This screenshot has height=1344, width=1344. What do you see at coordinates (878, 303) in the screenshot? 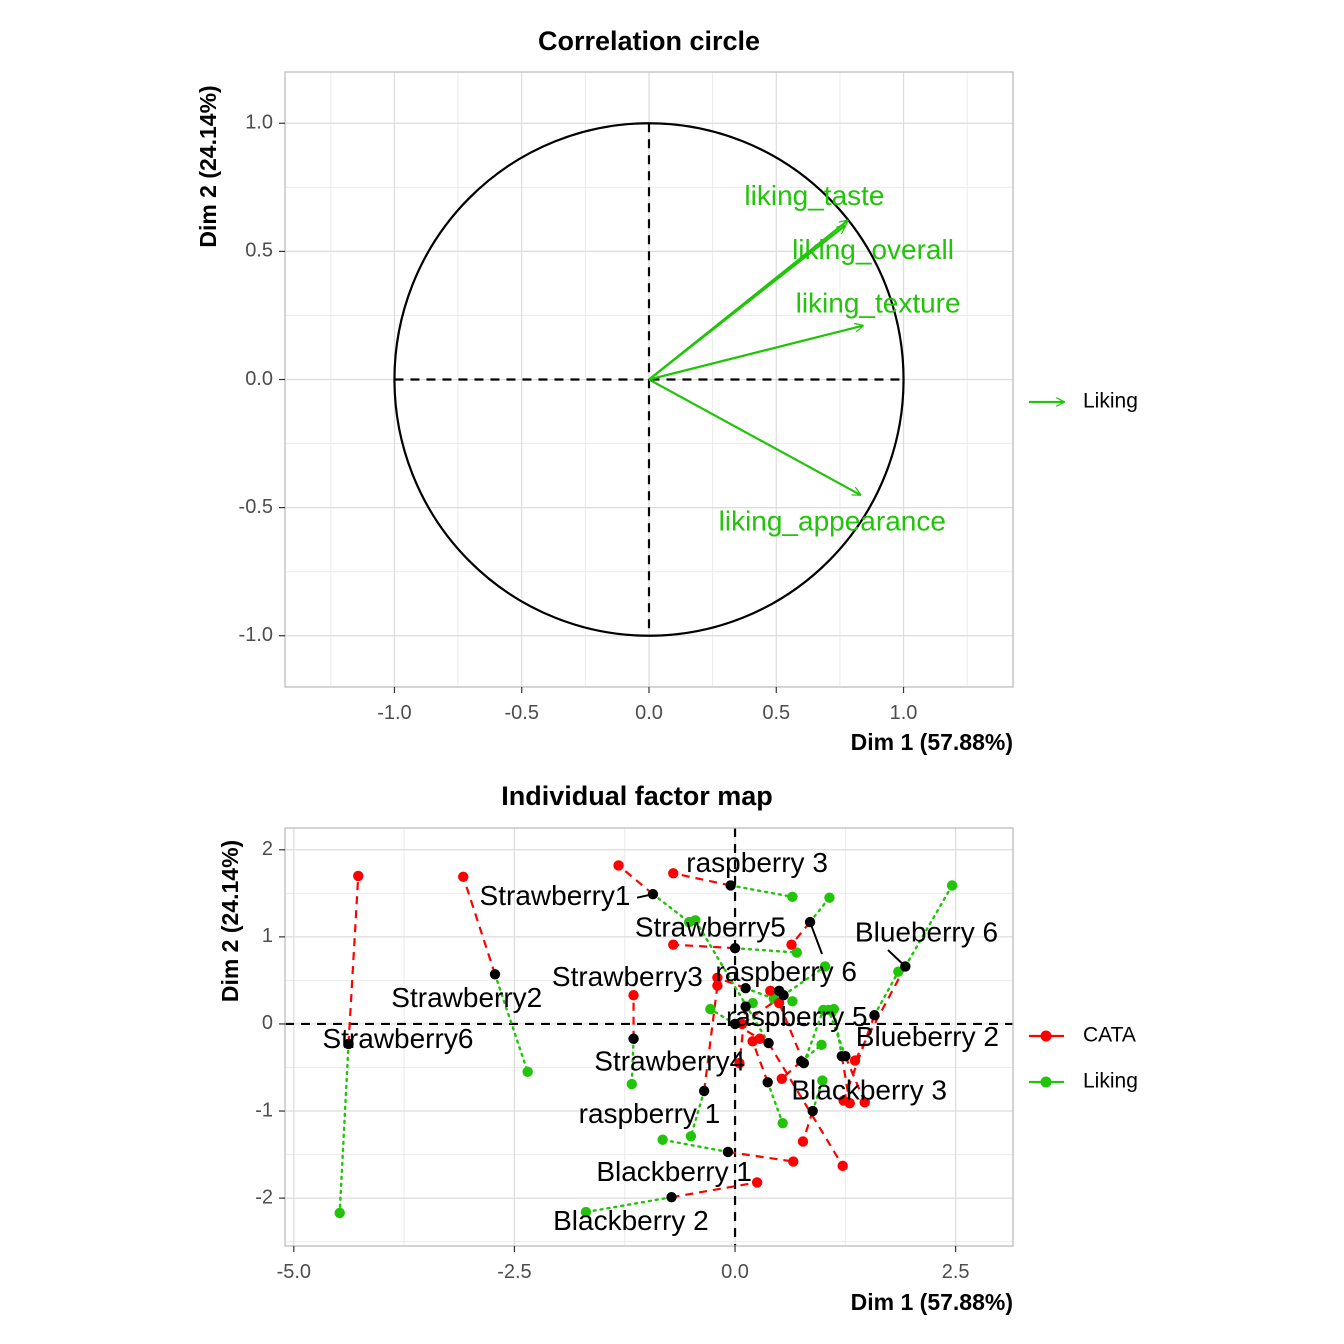
I see `variable-label: liking_texture` at bounding box center [878, 303].